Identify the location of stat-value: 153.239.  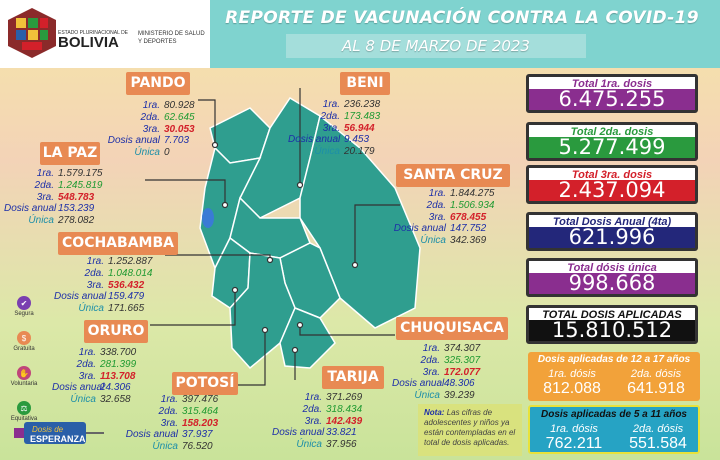
(76, 209).